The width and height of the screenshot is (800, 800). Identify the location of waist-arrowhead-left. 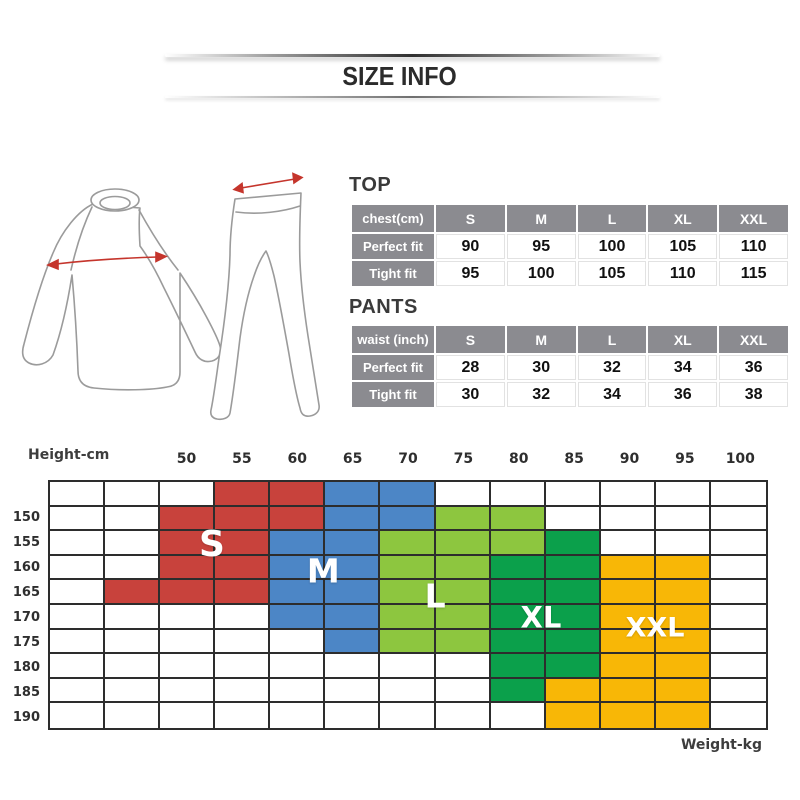
(238, 188).